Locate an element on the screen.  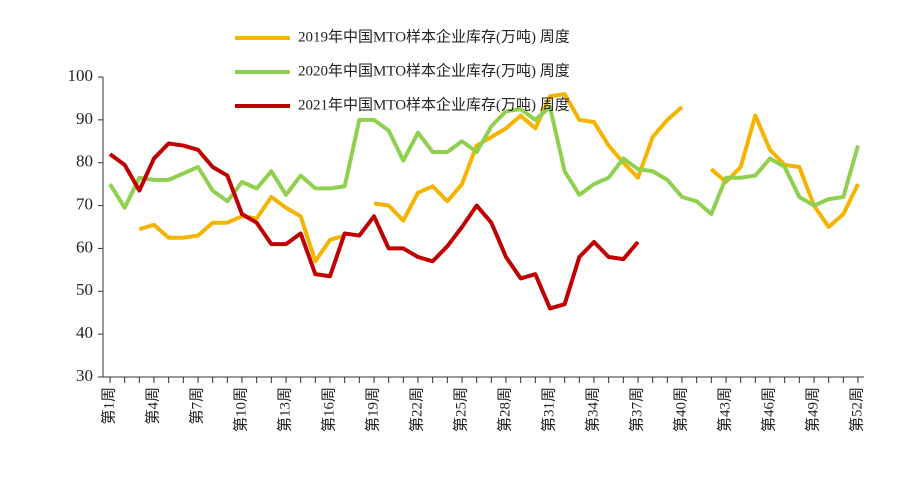
x-tick-label: 第31周 is located at coordinates (548, 409).